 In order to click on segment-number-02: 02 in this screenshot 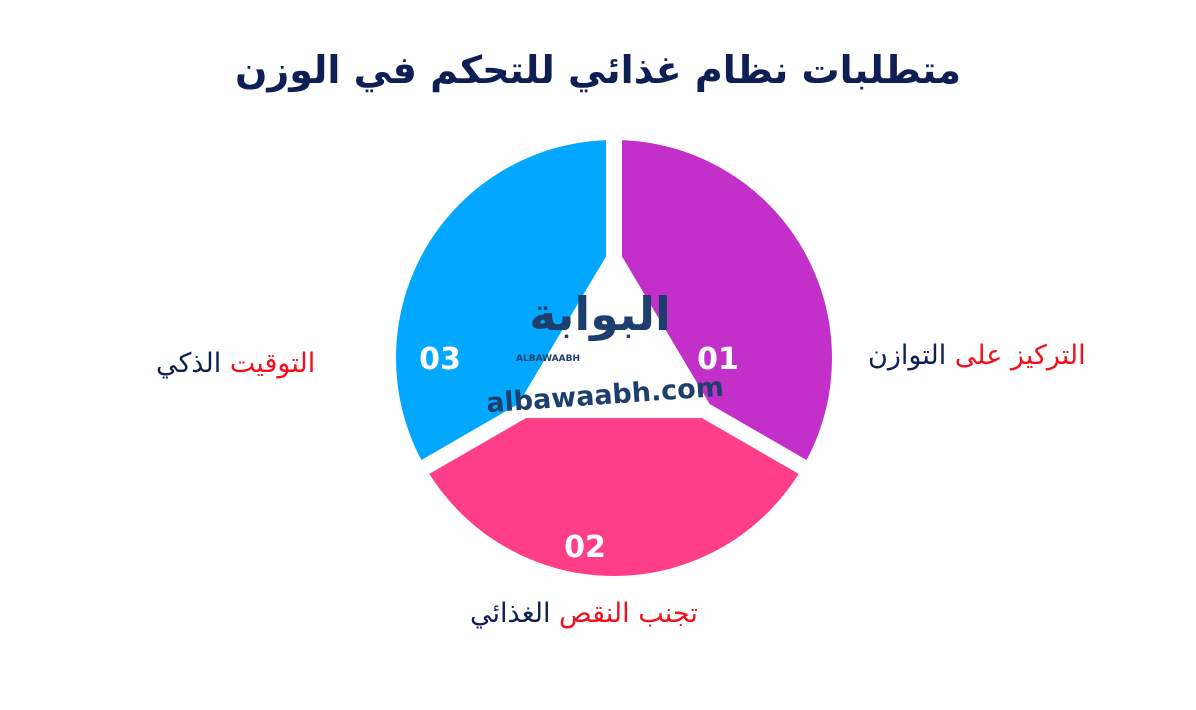, I will do `click(585, 547)`.